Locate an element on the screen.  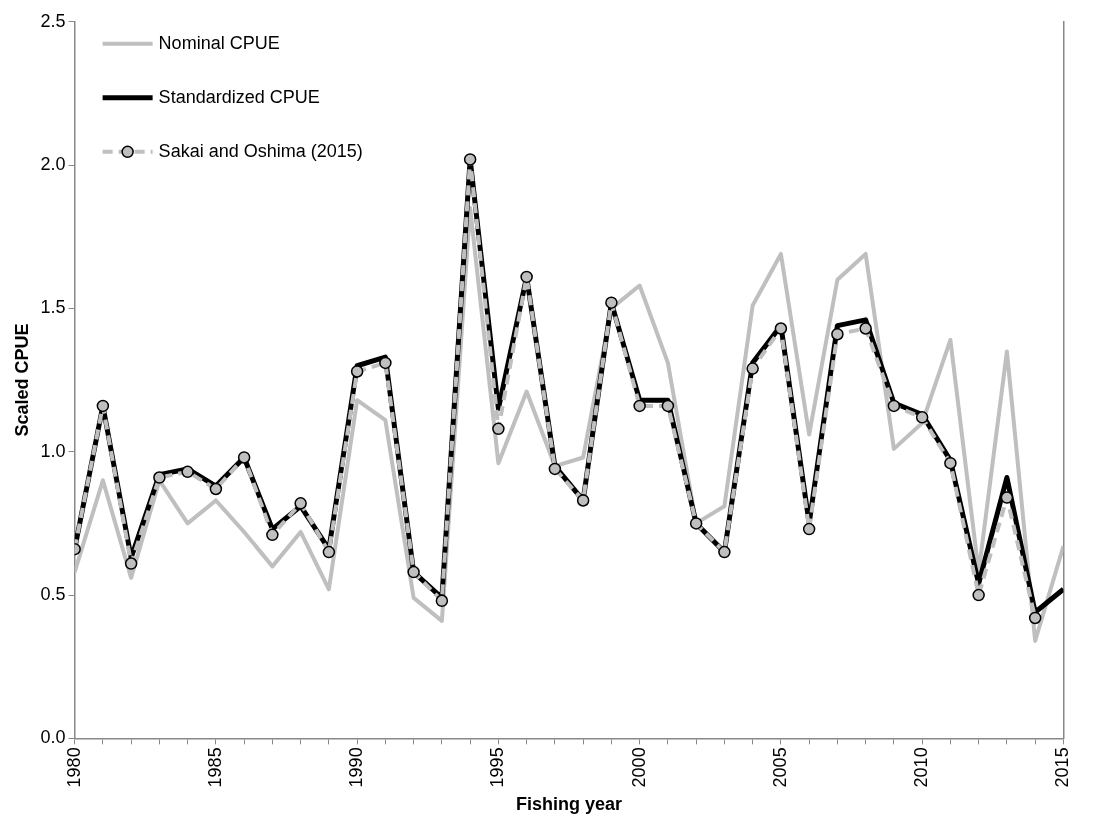
x-tick-label: 2005 is located at coordinates (779, 767).